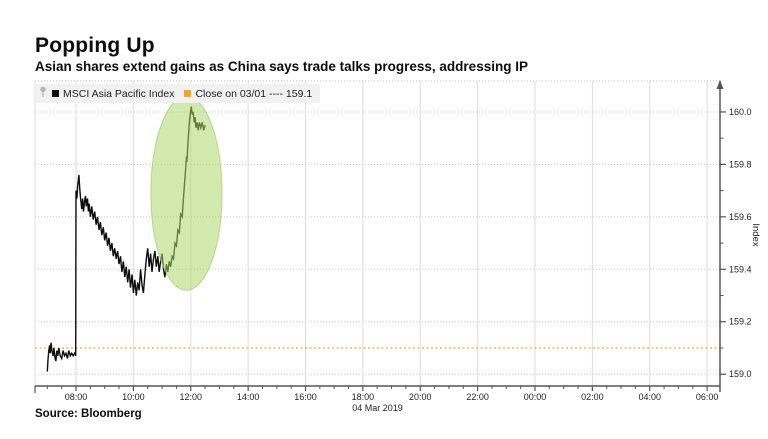 Image resolution: width=768 pixels, height=439 pixels. I want to click on y-tick-label: 159.4, so click(740, 269).